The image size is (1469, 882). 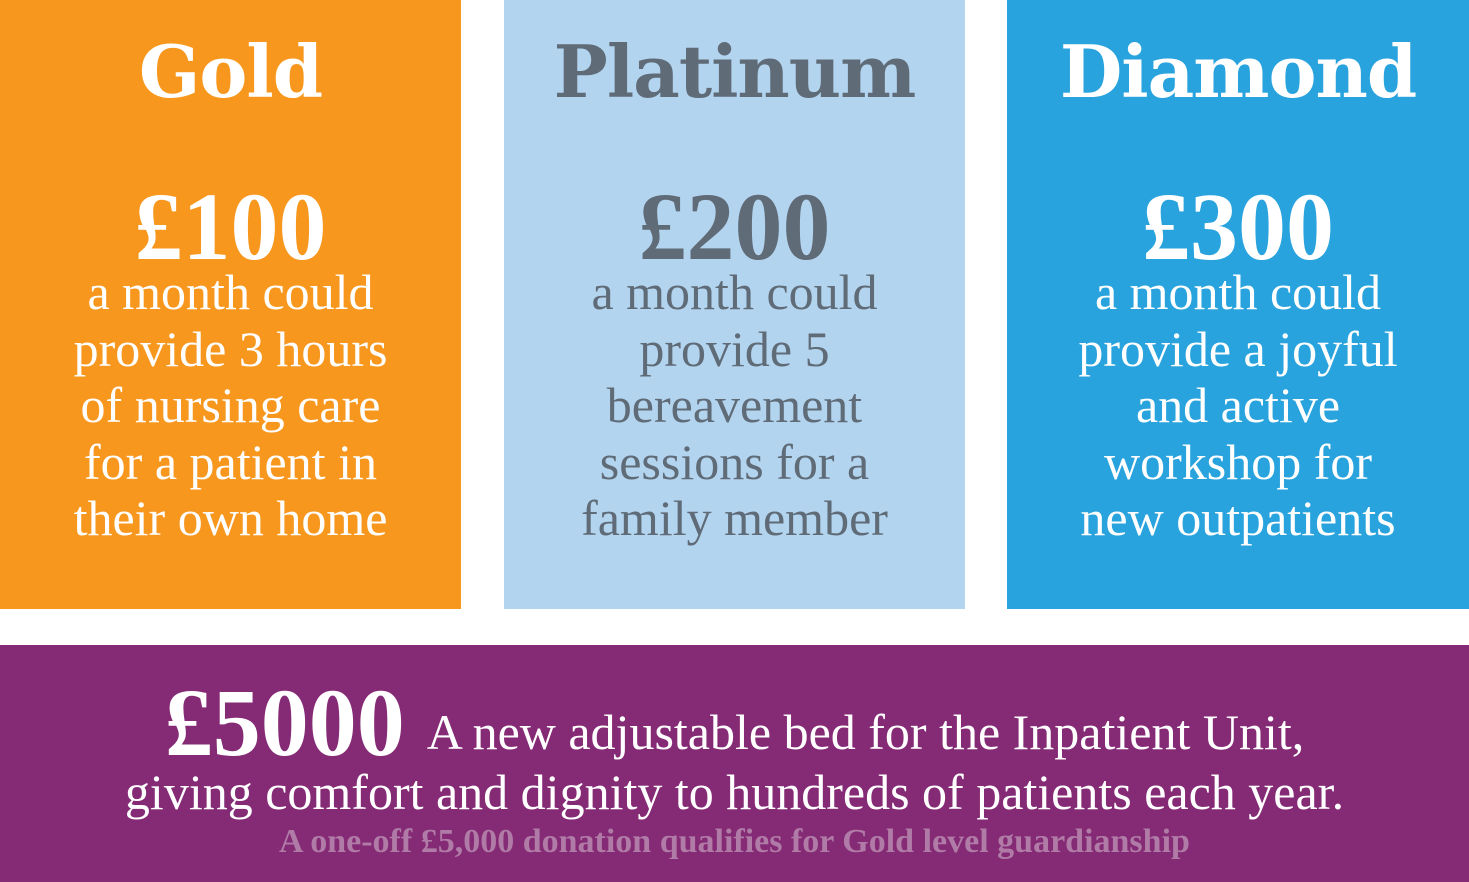 I want to click on tier-price: £200, so click(x=734, y=226).